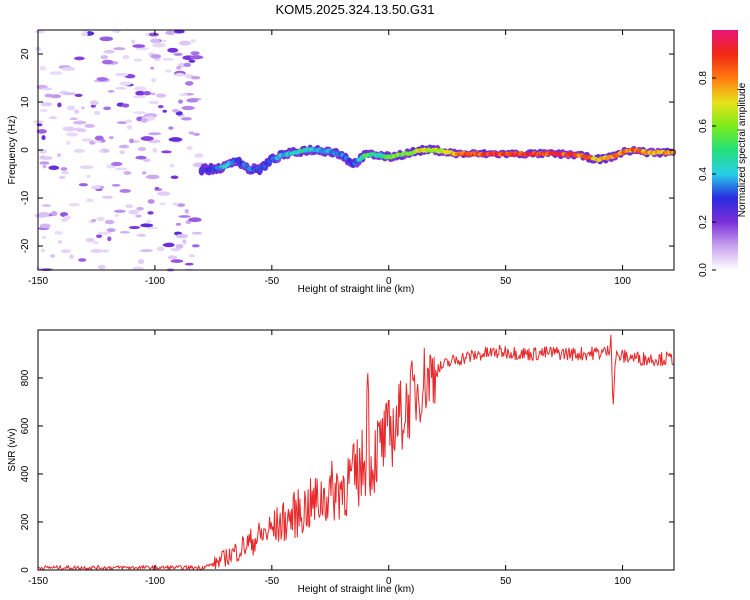 This screenshot has height=600, width=750. What do you see at coordinates (356, 289) in the screenshot?
I see `spectrogram-x-label: Height of straight line (km)` at bounding box center [356, 289].